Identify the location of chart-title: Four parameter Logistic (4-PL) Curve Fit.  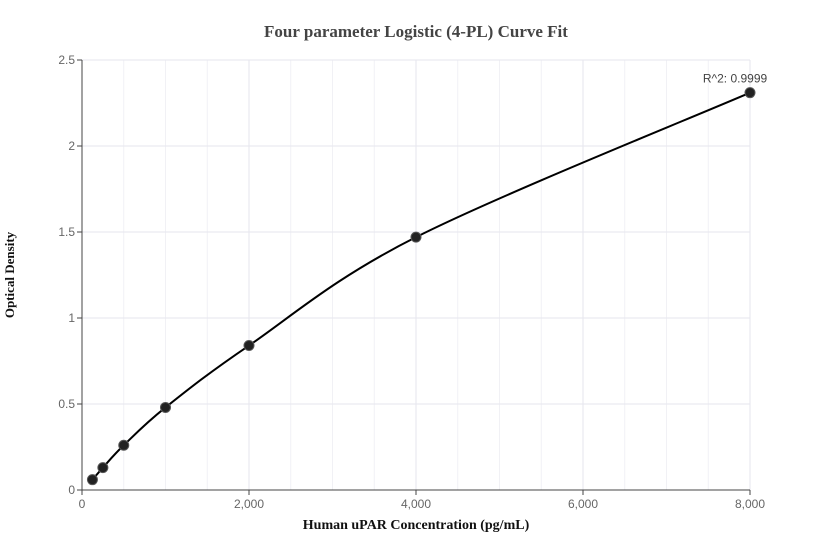
(416, 31).